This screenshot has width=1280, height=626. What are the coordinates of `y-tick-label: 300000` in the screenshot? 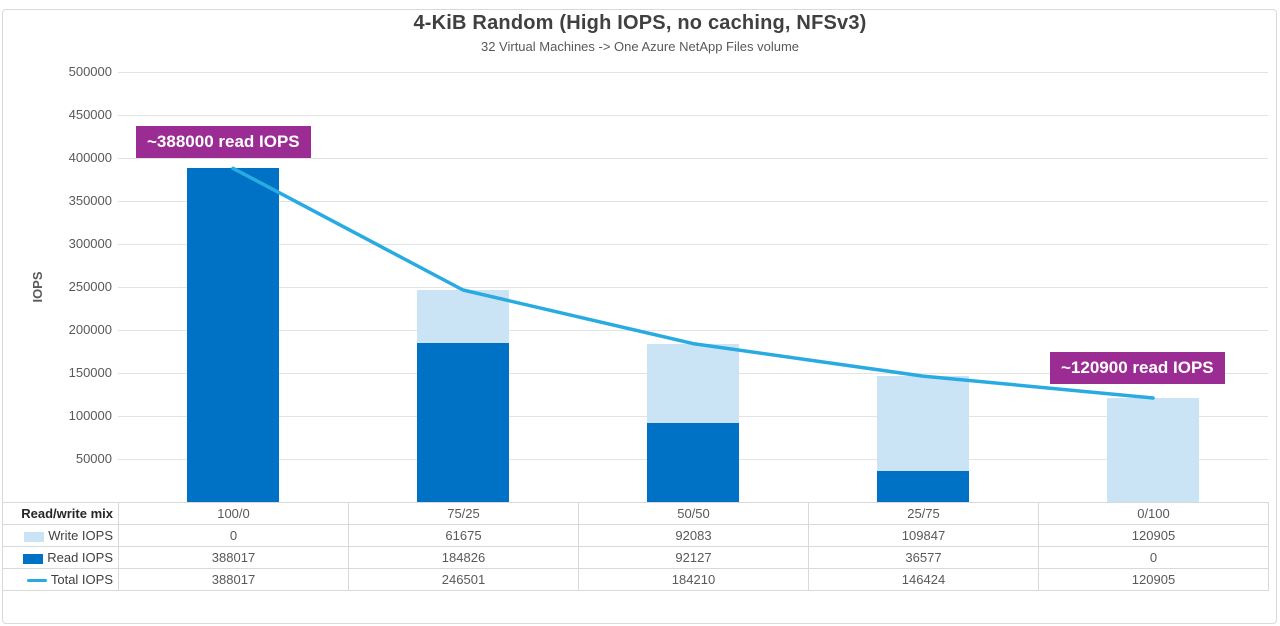 It's located at (90, 243).